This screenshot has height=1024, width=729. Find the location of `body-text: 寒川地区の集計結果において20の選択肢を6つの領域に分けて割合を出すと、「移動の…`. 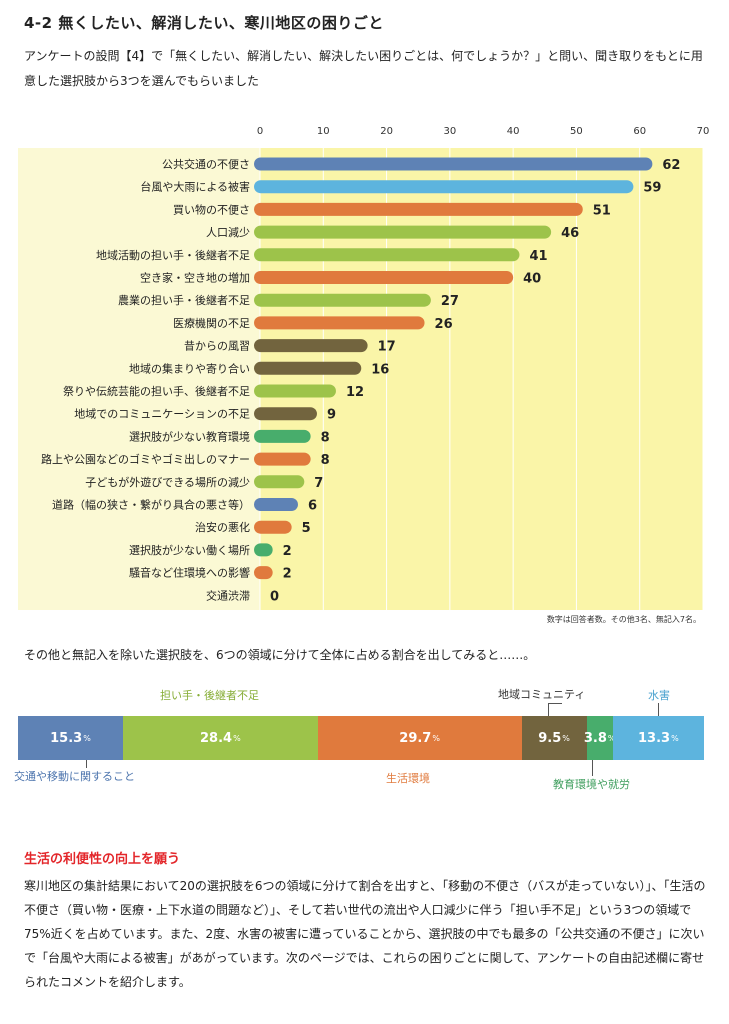

body-text: 寒川地区の集計結果において20の選択肢を6つの領域に分けて割合を出すと、「移動の… is located at coordinates (365, 934).